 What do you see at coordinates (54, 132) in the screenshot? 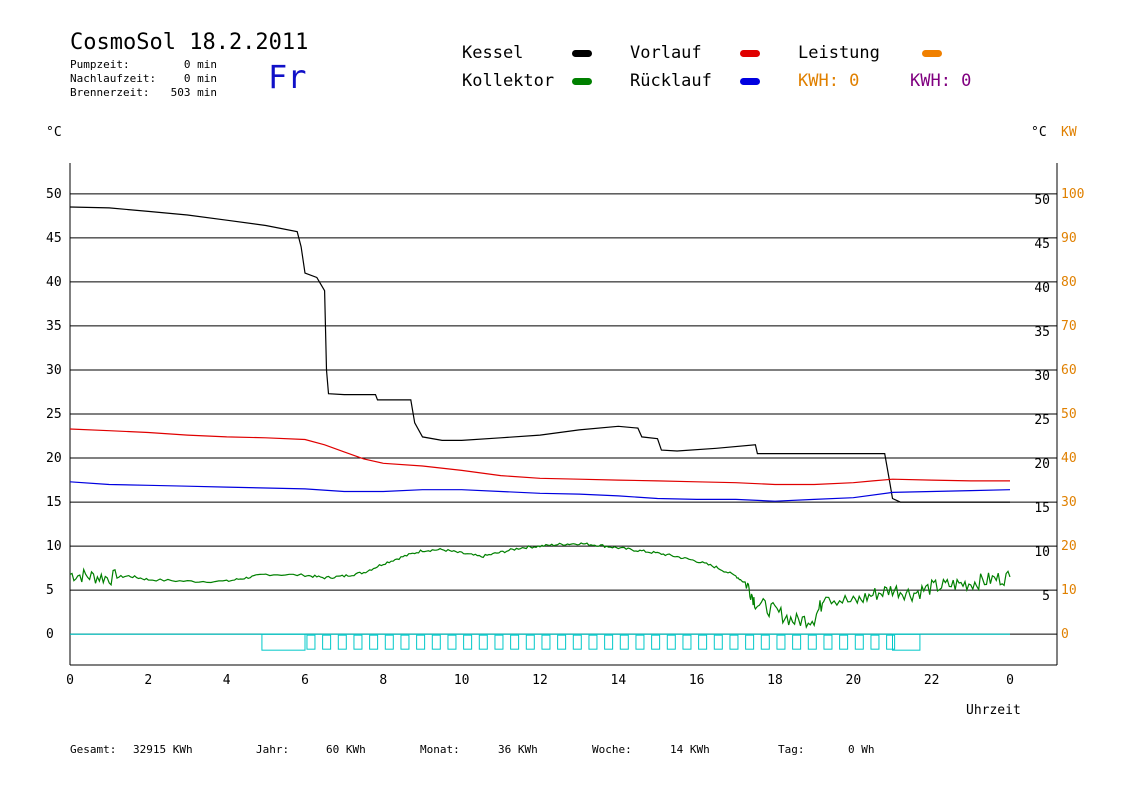
I see `y-axis-unit-left: °C` at bounding box center [54, 132].